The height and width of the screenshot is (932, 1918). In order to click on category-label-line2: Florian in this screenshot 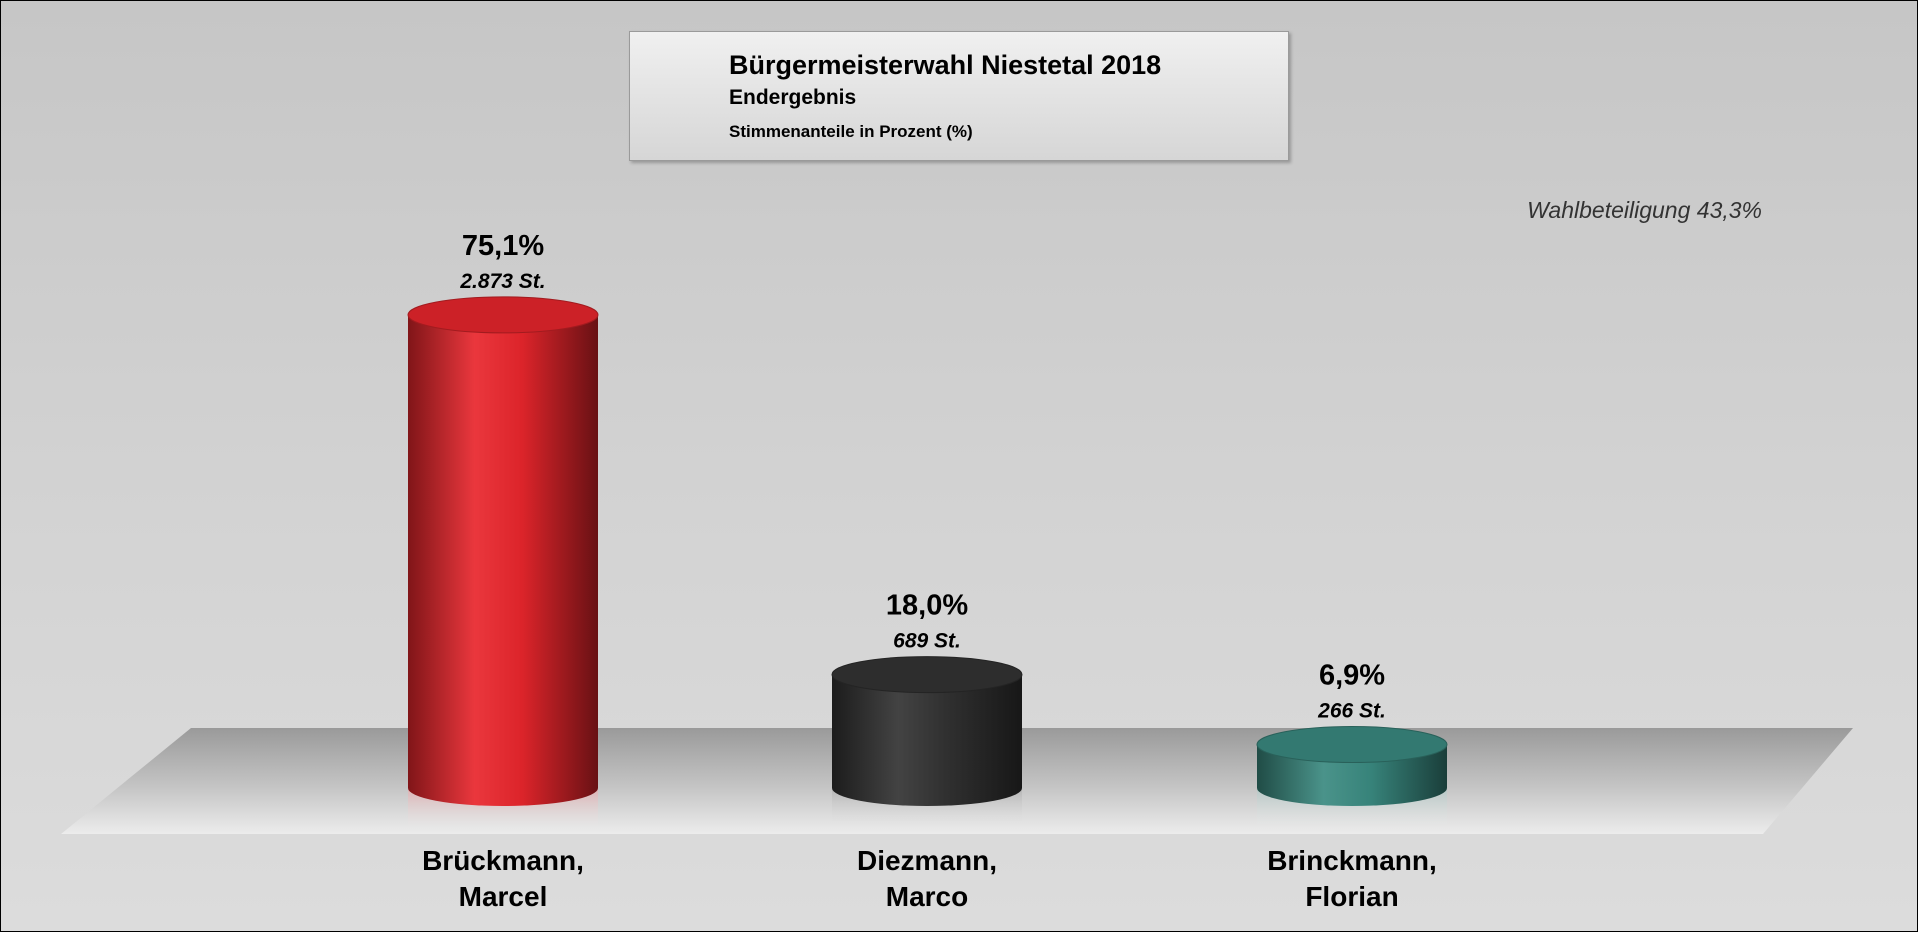, I will do `click(1351, 896)`.